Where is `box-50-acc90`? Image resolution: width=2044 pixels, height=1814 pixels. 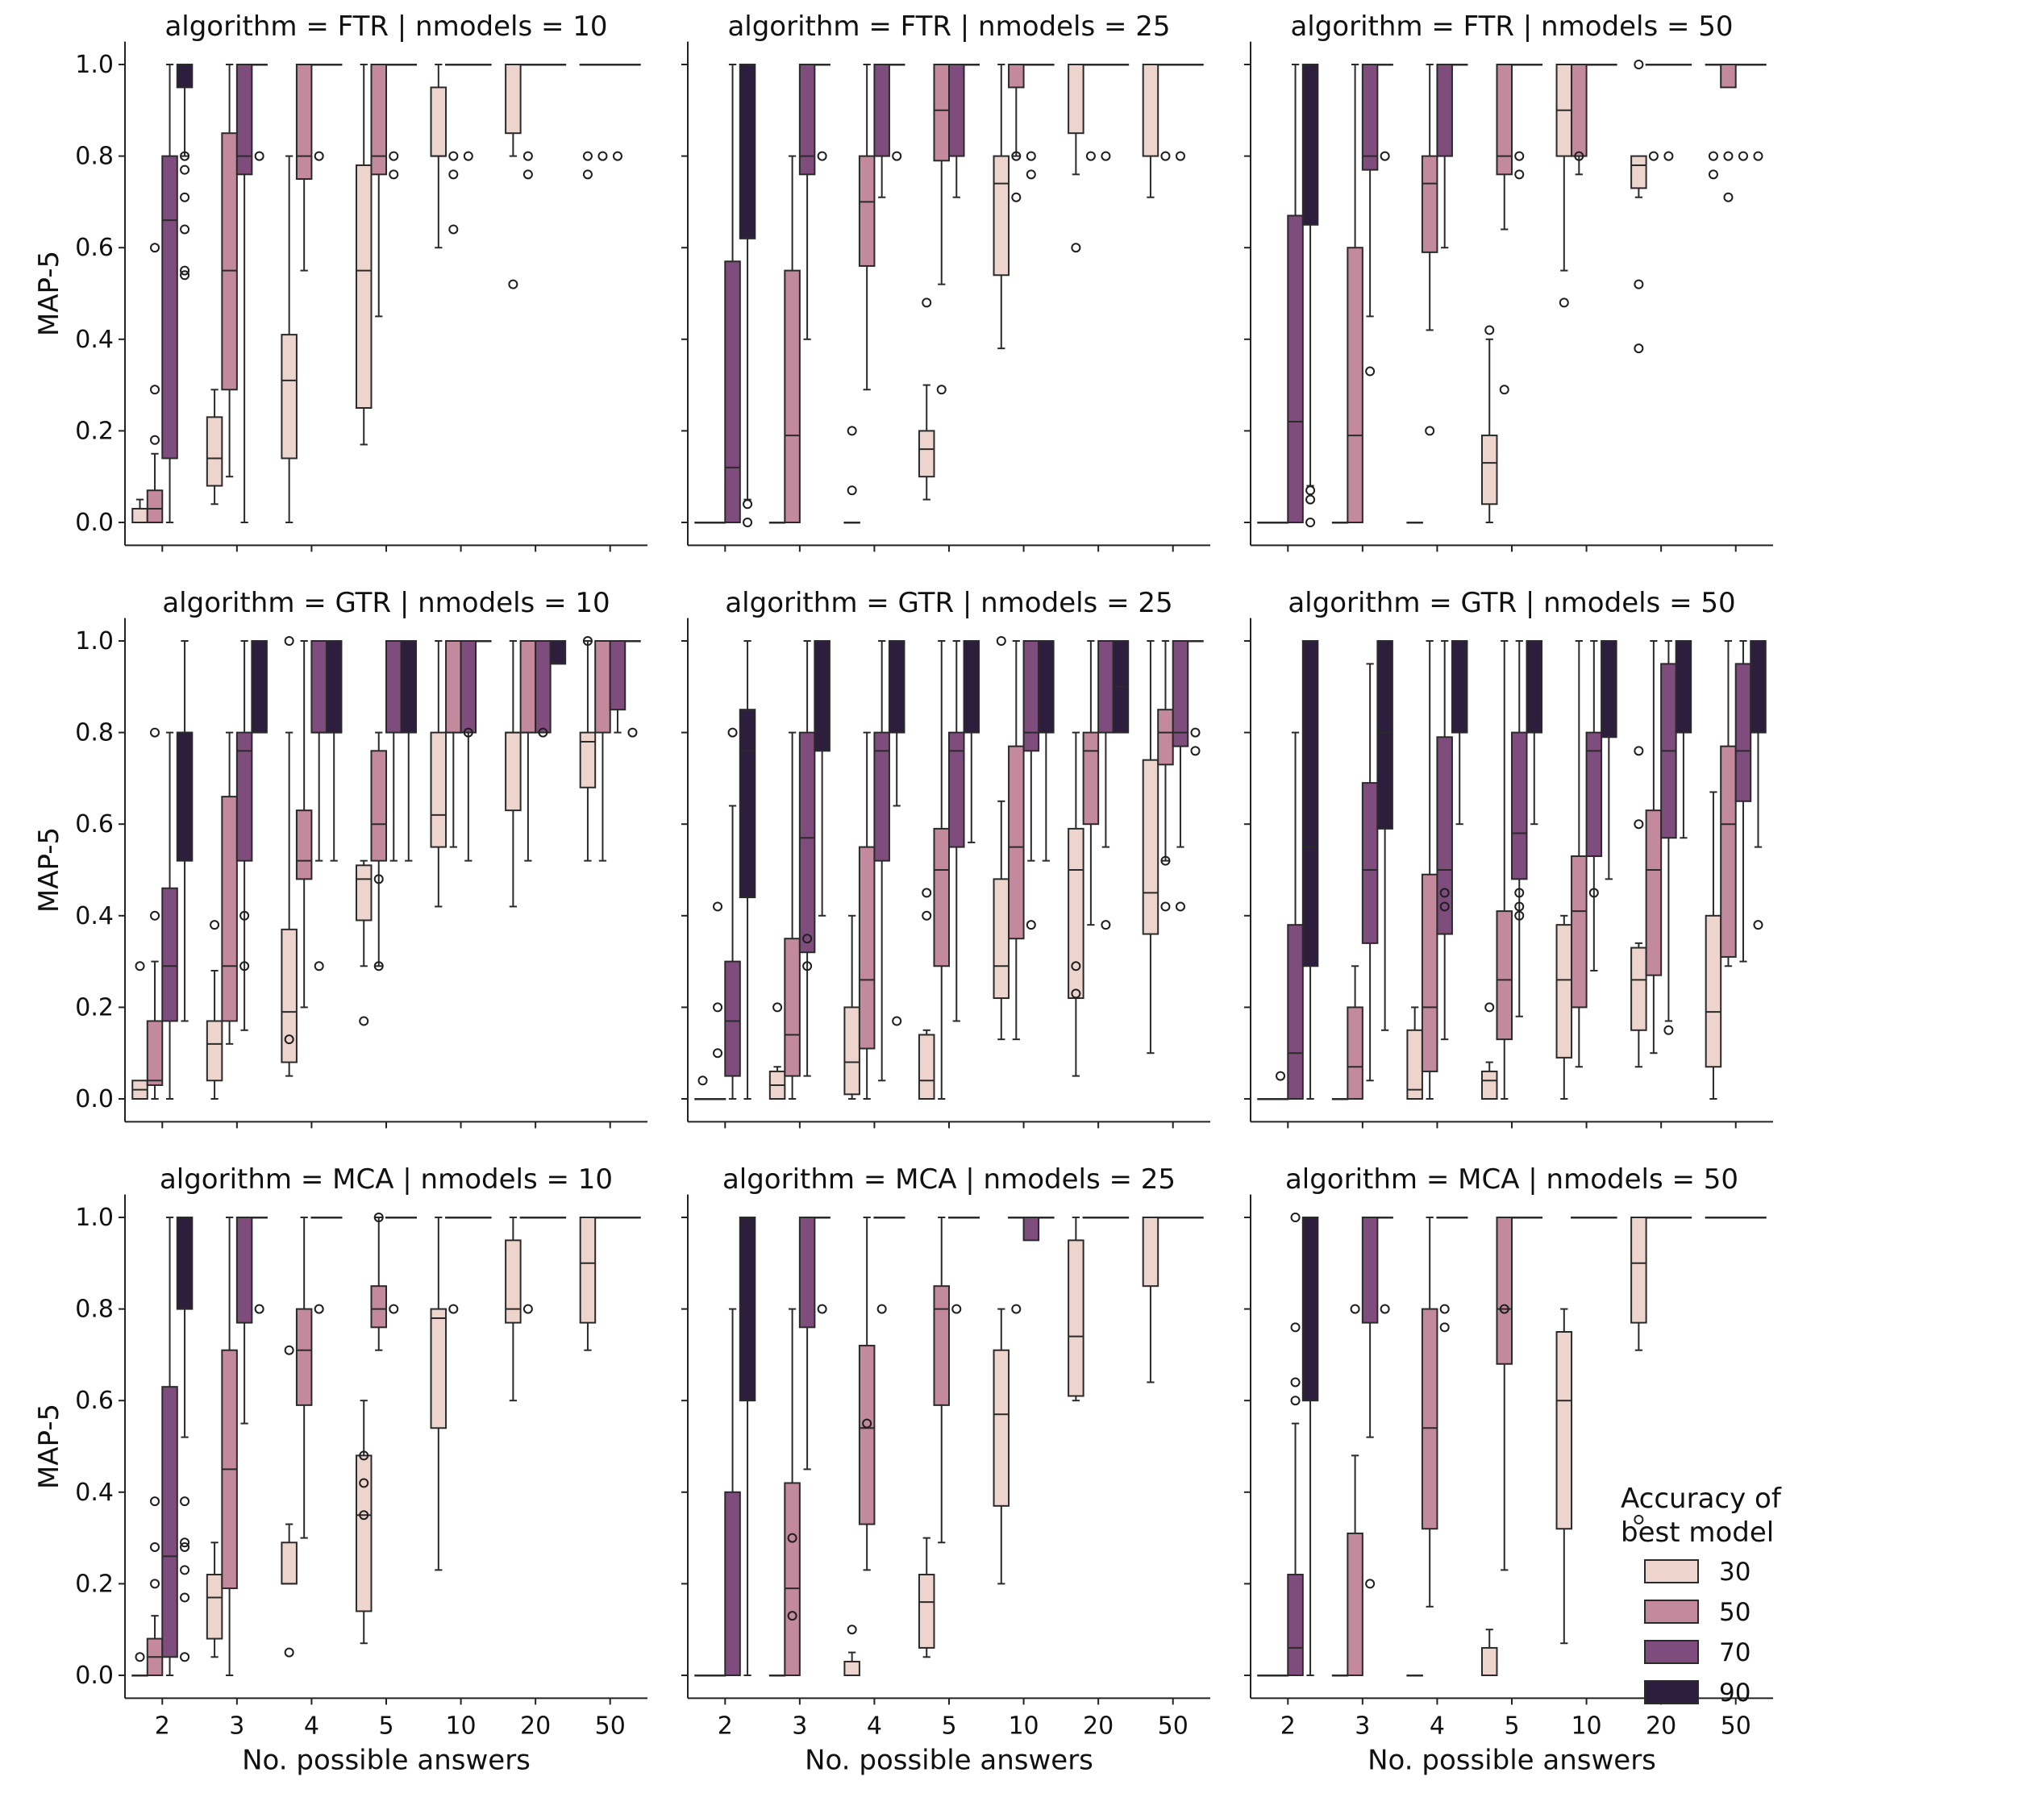
box-50-acc90 is located at coordinates (632, 1218).